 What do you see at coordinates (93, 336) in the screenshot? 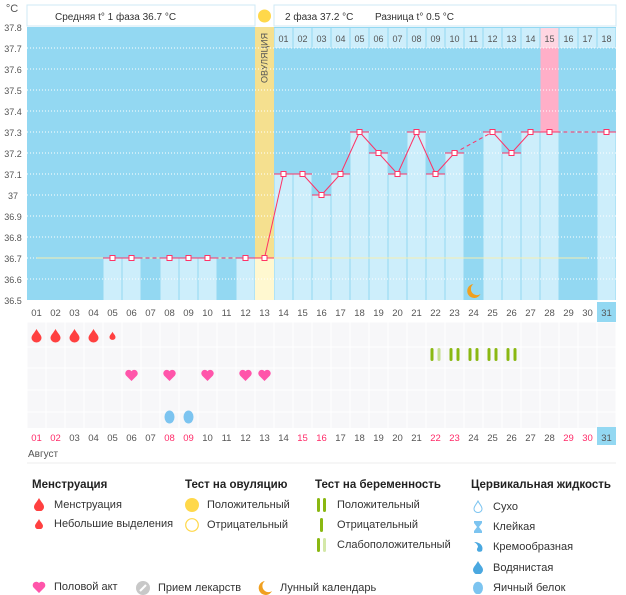
I see `menstruation-drop-icon` at bounding box center [93, 336].